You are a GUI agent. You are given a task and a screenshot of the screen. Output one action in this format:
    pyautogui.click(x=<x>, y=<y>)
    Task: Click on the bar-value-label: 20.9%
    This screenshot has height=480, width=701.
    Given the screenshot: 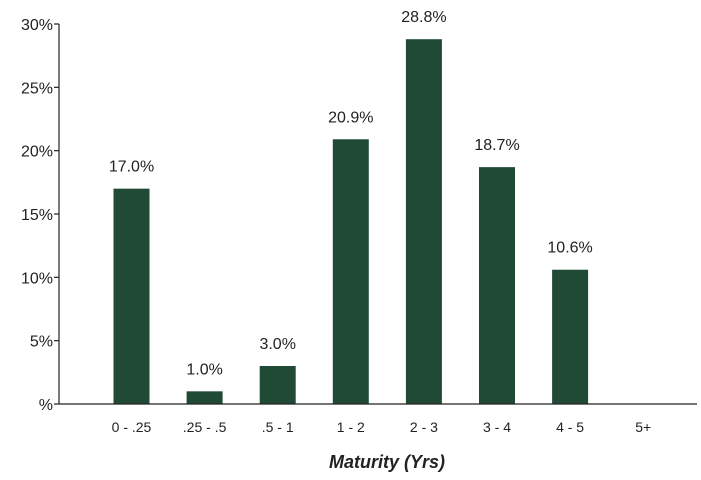 What is the action you would take?
    pyautogui.click(x=350, y=117)
    